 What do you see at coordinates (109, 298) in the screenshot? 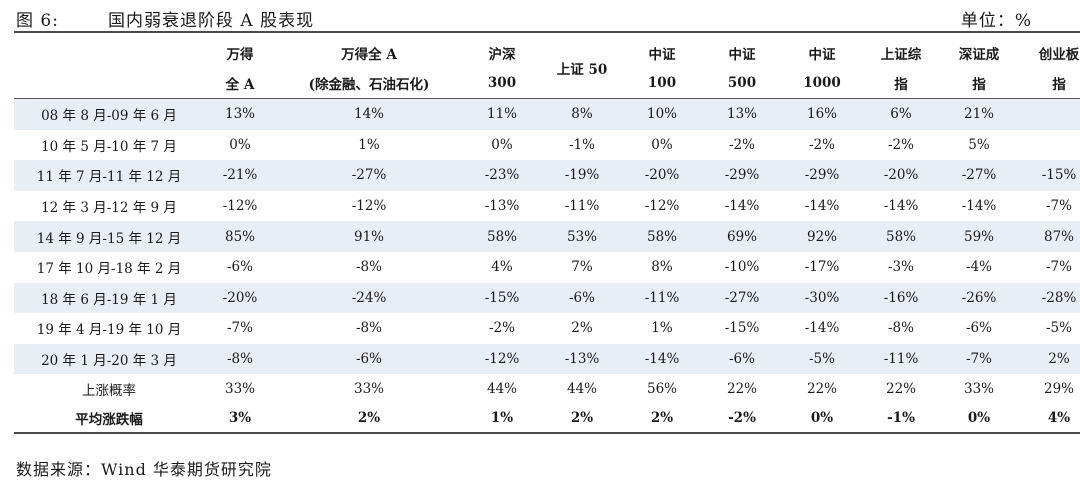
I see `period-cell: 18 年 6 月-19 年 1 月` at bounding box center [109, 298].